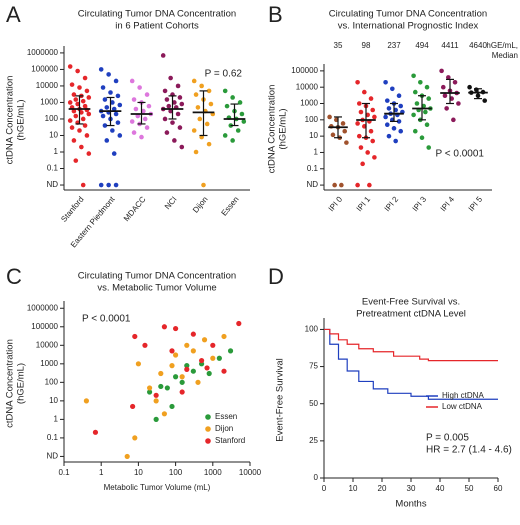 The width and height of the screenshot is (520, 525). Describe the element at coordinates (408, 26) in the screenshot. I see `chart-title: vs. International Prognostic Index` at that location.